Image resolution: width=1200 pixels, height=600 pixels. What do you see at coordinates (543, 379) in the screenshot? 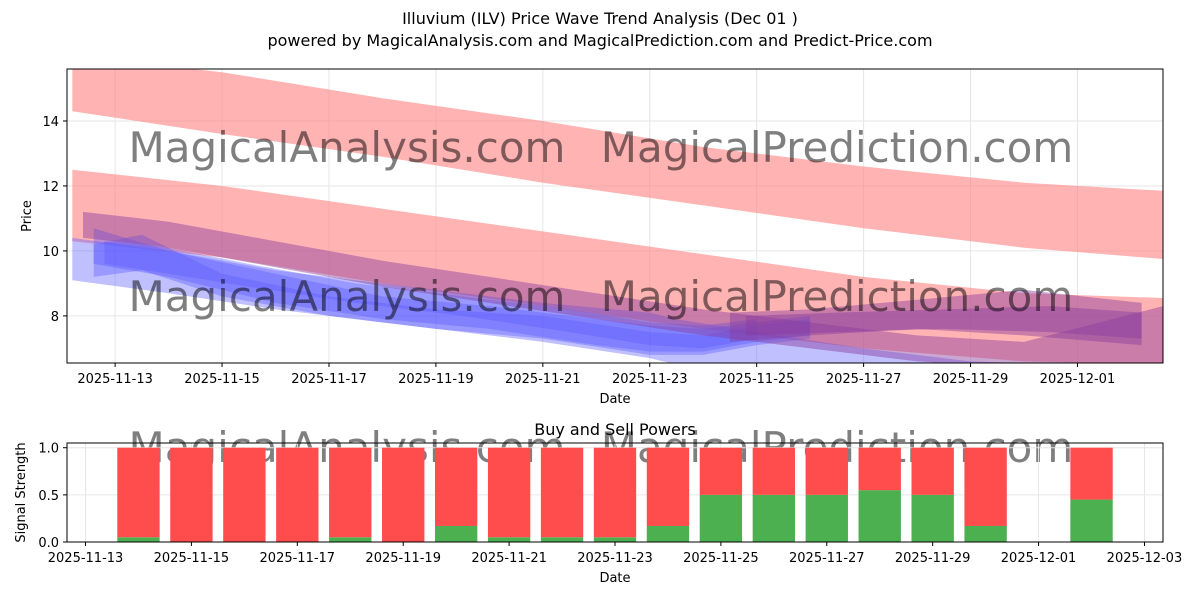
I see `price-x-tick-label: 2025-11-21` at bounding box center [543, 379].